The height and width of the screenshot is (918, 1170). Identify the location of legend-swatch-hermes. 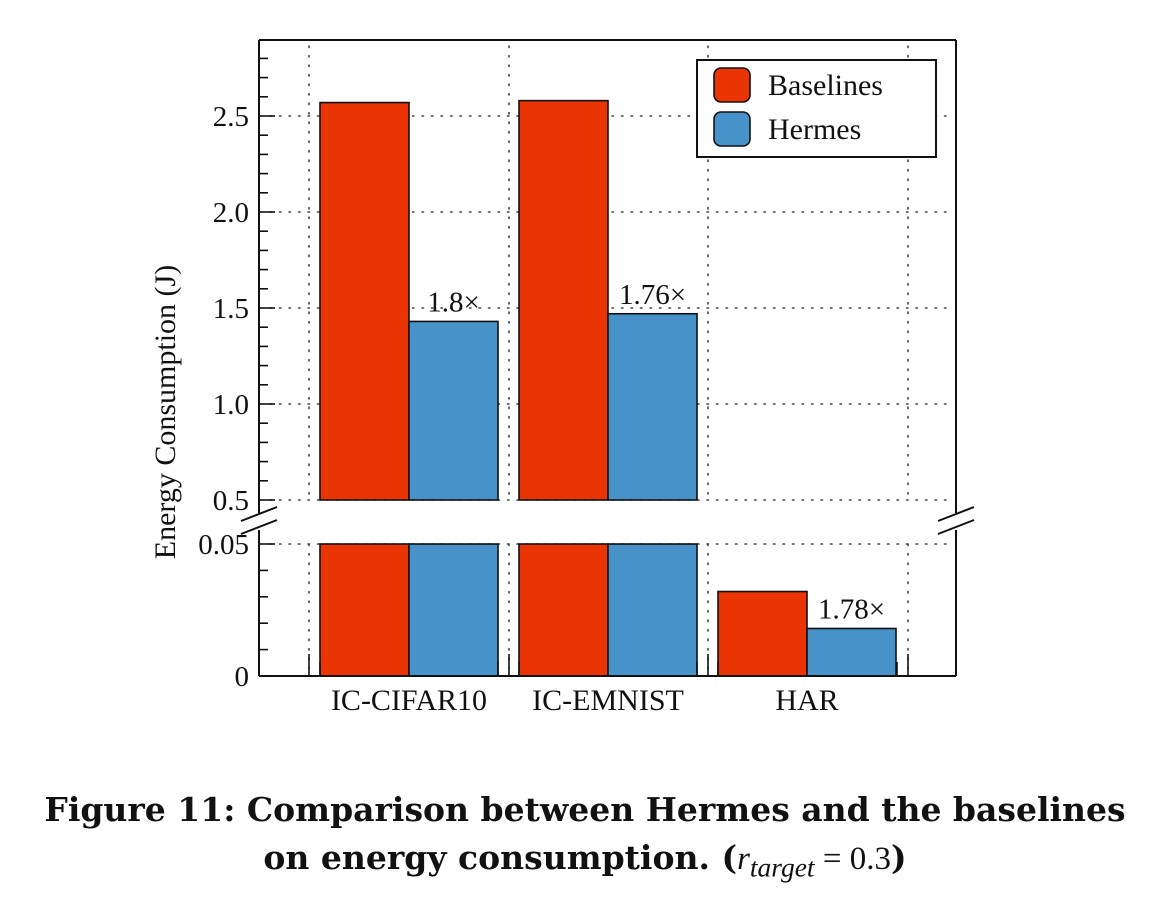
(732, 129).